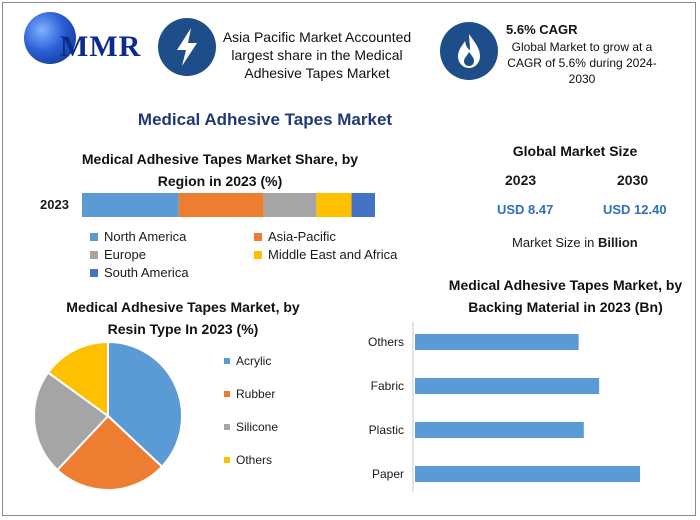 Image resolution: width=700 pixels, height=520 pixels. What do you see at coordinates (507, 386) in the screenshot?
I see `backing-bar-fabric` at bounding box center [507, 386].